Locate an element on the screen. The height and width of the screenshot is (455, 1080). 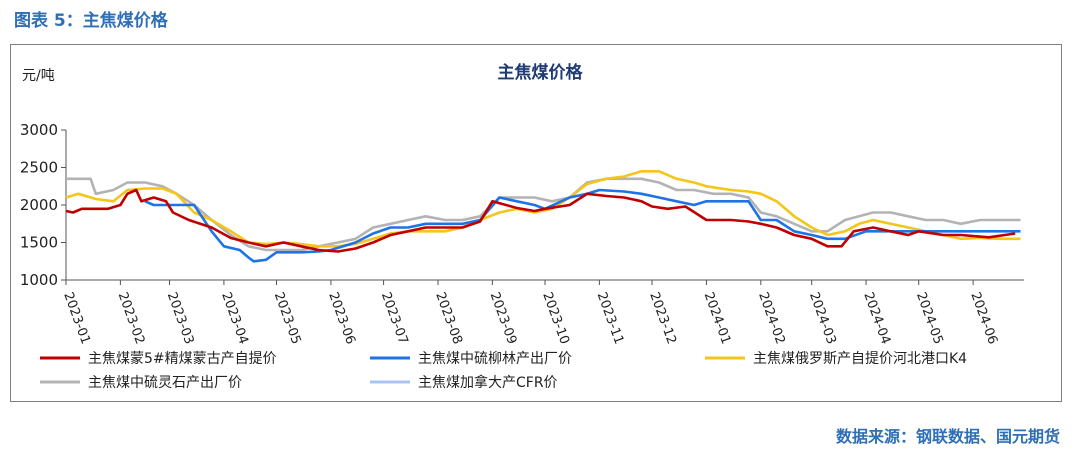
y-tick-label: 2500 is located at coordinates (39, 168).